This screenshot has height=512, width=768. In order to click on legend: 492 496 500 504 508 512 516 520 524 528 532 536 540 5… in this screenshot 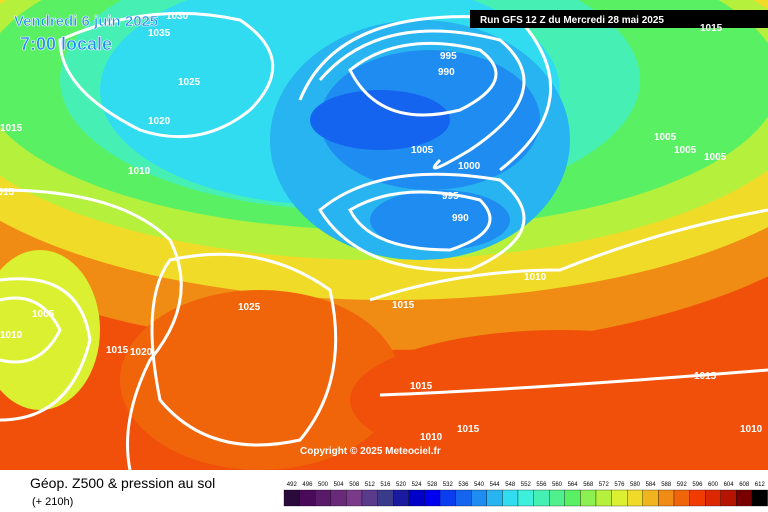, I will do `click(525, 494)`.